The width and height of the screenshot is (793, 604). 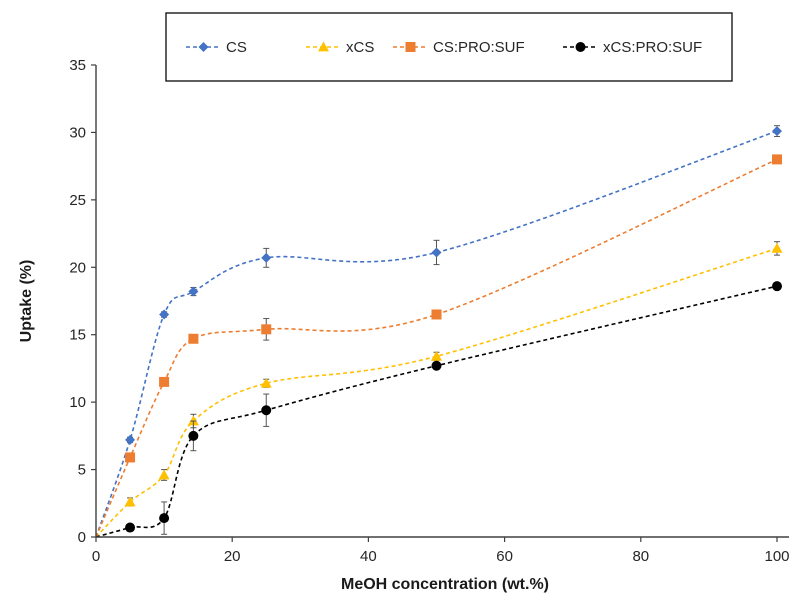 What do you see at coordinates (323, 46) in the screenshot?
I see `legend-marker-xcs` at bounding box center [323, 46].